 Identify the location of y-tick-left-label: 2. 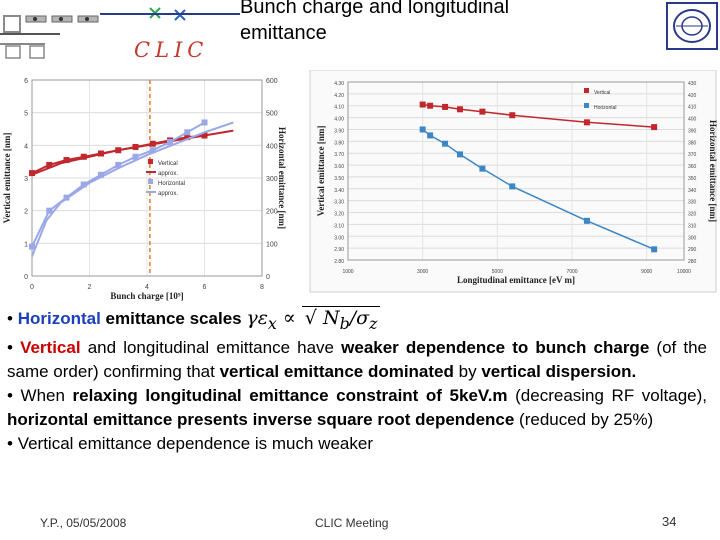
(26, 212).